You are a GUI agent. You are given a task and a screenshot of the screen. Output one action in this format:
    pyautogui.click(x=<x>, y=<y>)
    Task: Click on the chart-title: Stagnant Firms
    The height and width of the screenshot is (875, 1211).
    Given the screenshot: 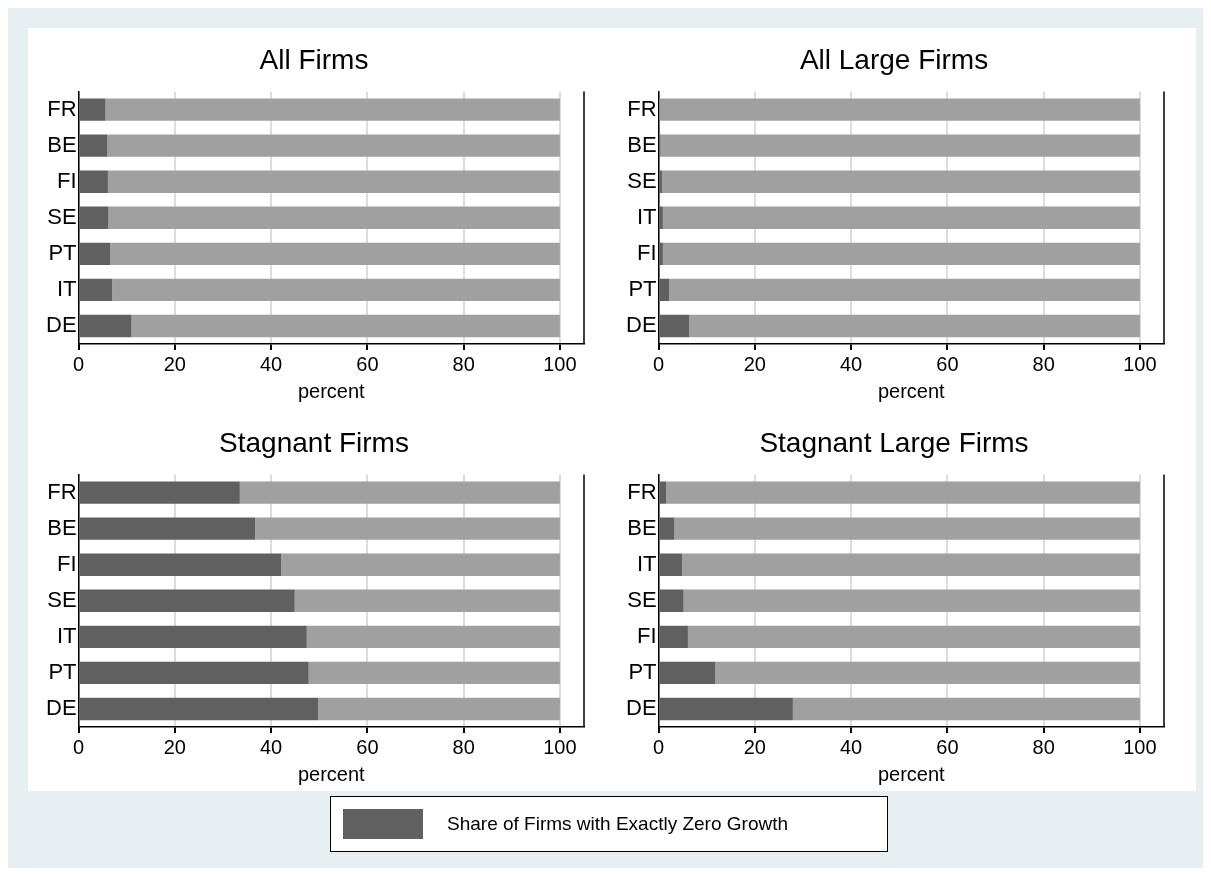 What is the action you would take?
    pyautogui.click(x=314, y=442)
    